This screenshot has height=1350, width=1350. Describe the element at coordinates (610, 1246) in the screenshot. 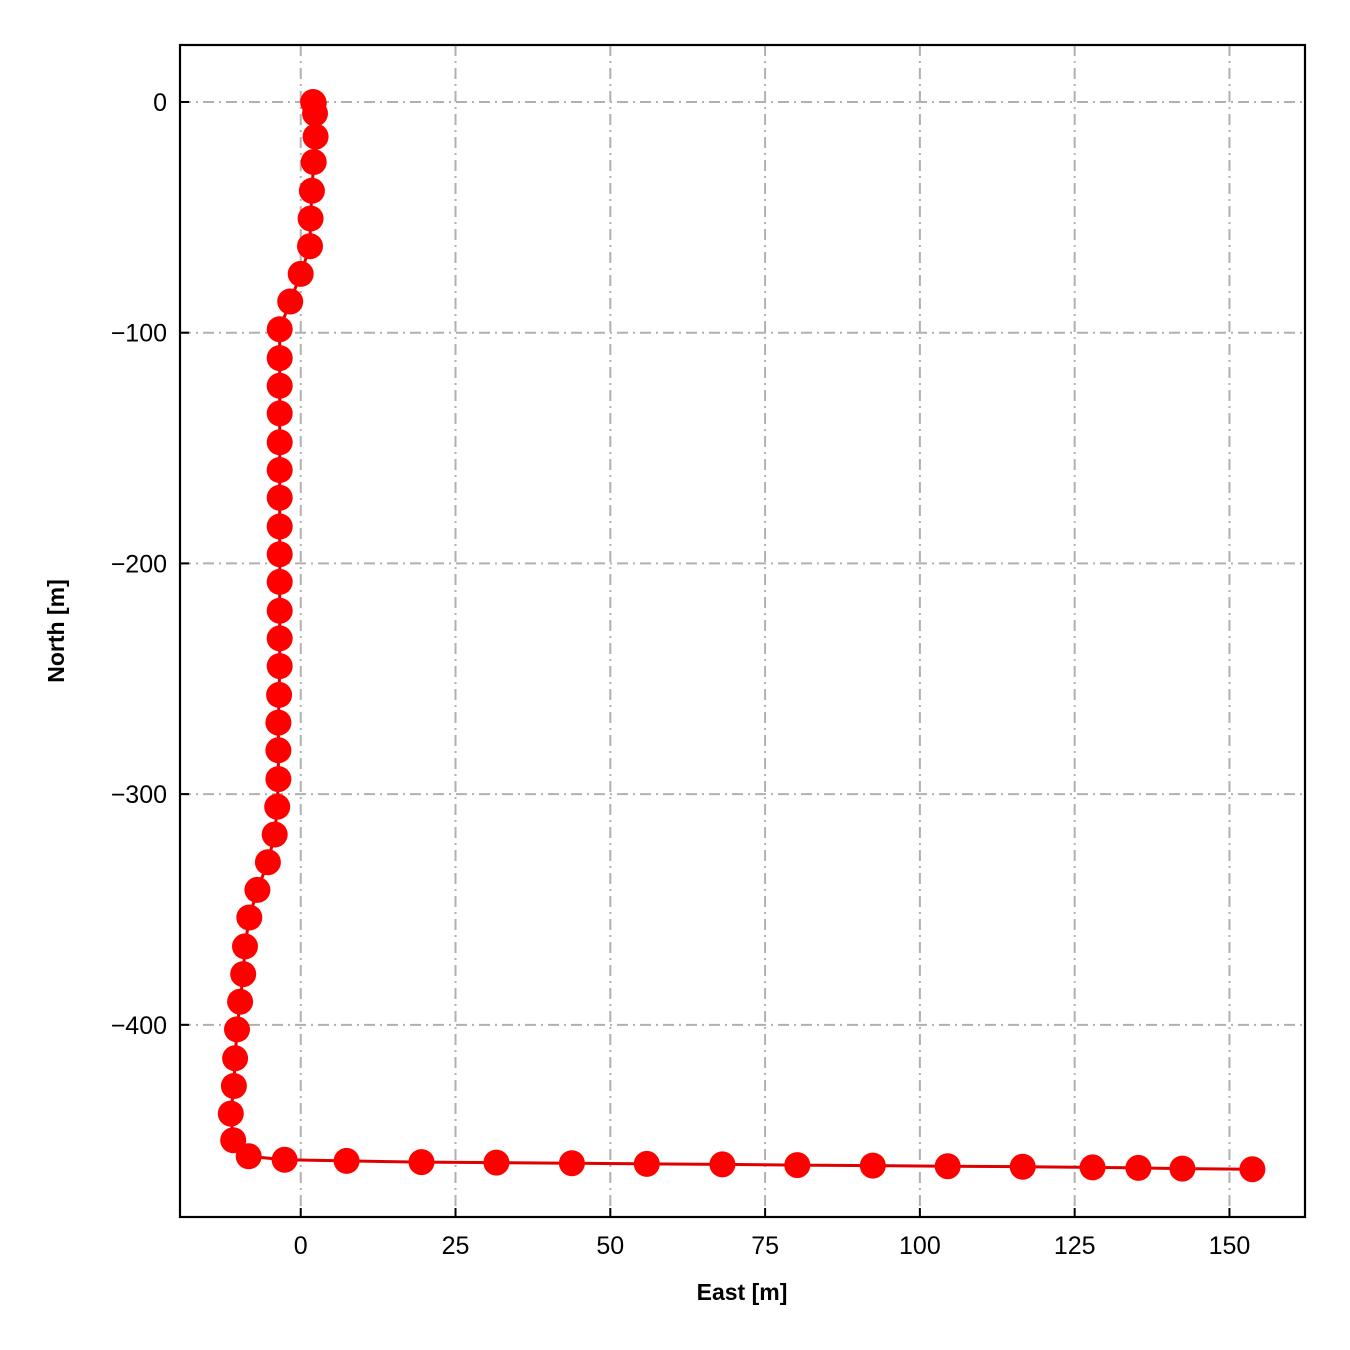

I see `x-tick-label: 50` at that location.